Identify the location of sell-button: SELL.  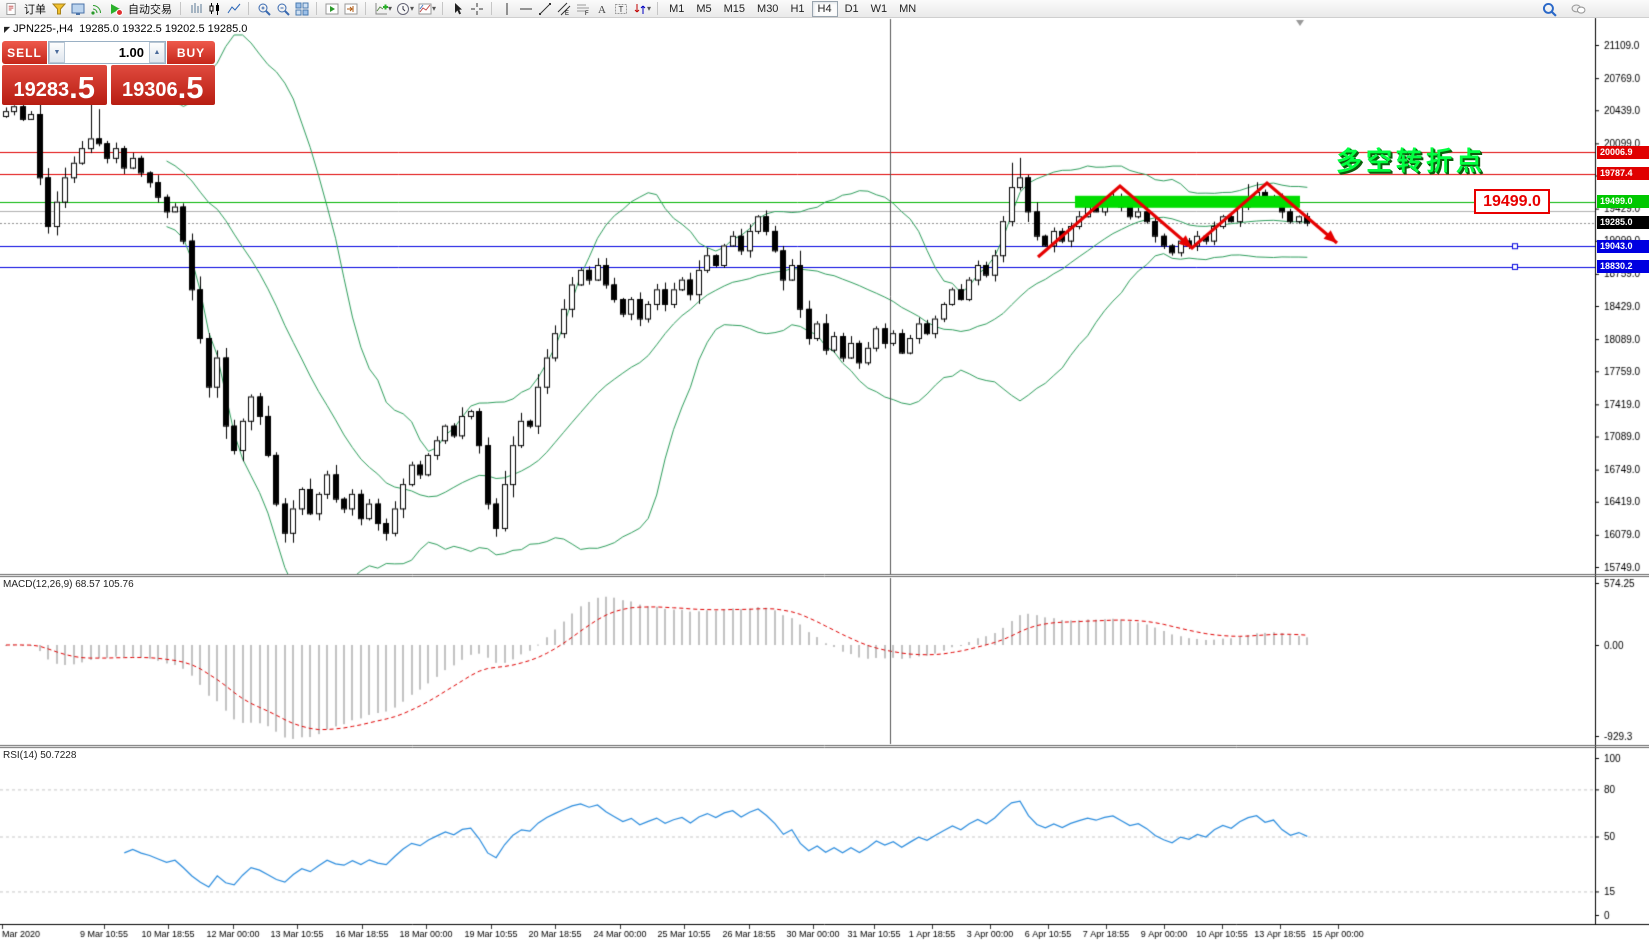
(24, 52).